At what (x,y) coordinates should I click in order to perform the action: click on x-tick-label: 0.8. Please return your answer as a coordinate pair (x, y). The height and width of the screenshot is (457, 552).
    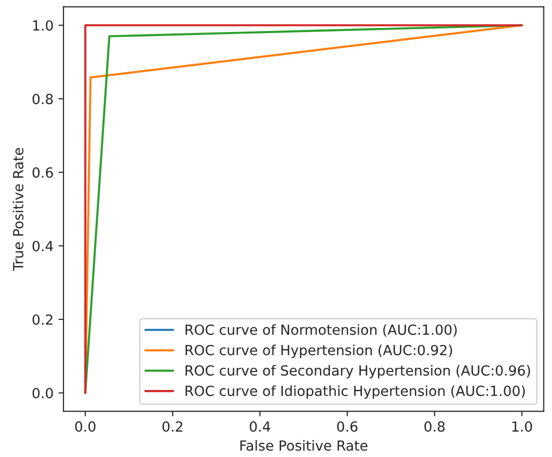
    Looking at the image, I should click on (434, 426).